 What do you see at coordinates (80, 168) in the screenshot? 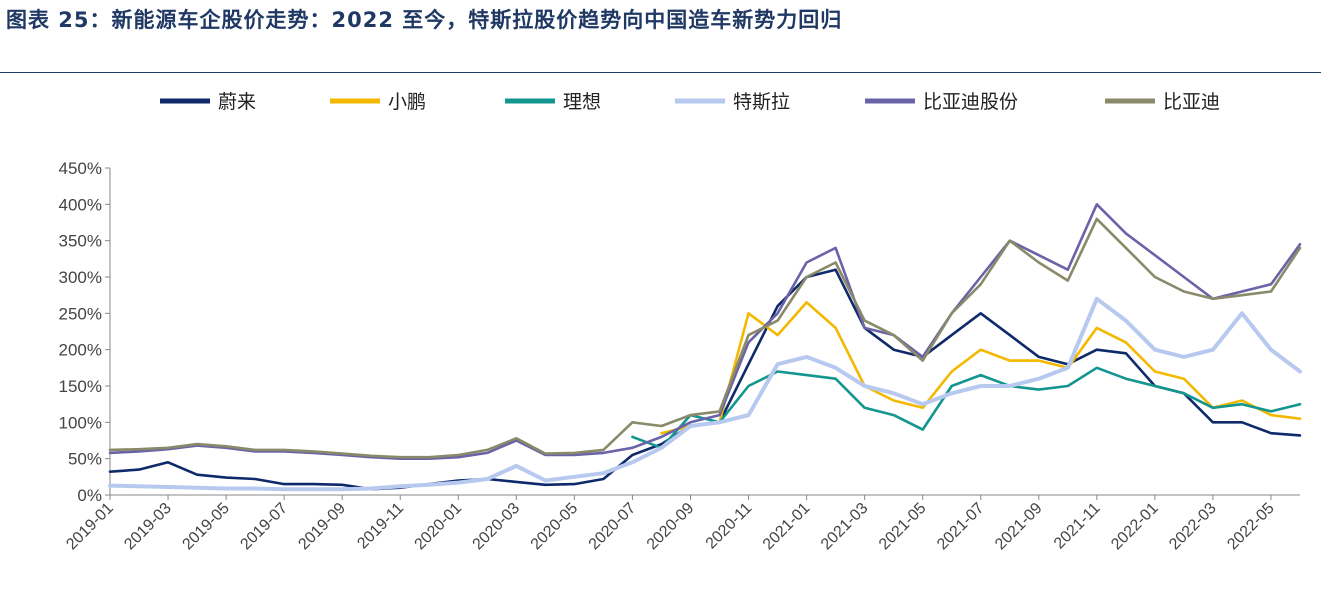
I see `y-tick-label: 450%` at bounding box center [80, 168].